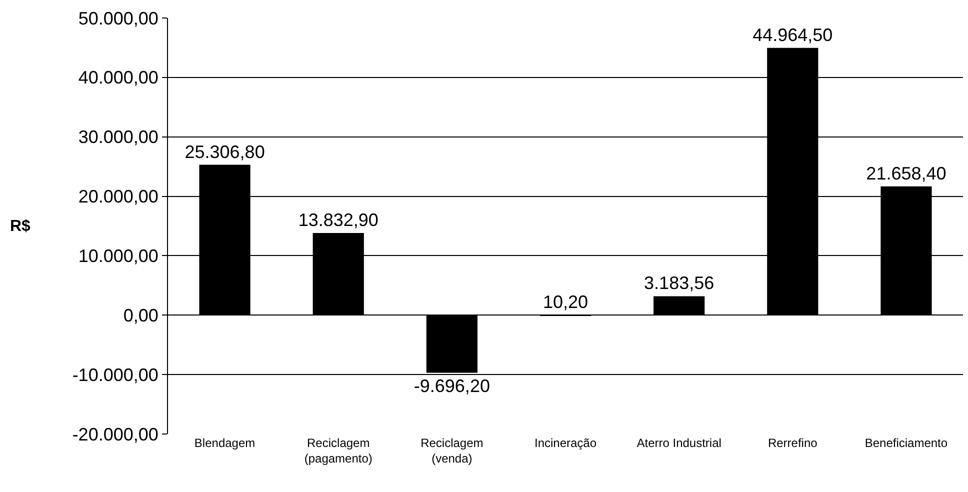 This screenshot has width=968, height=492. What do you see at coordinates (118, 78) in the screenshot?
I see `y-tick-label: 40.000,00` at bounding box center [118, 78].